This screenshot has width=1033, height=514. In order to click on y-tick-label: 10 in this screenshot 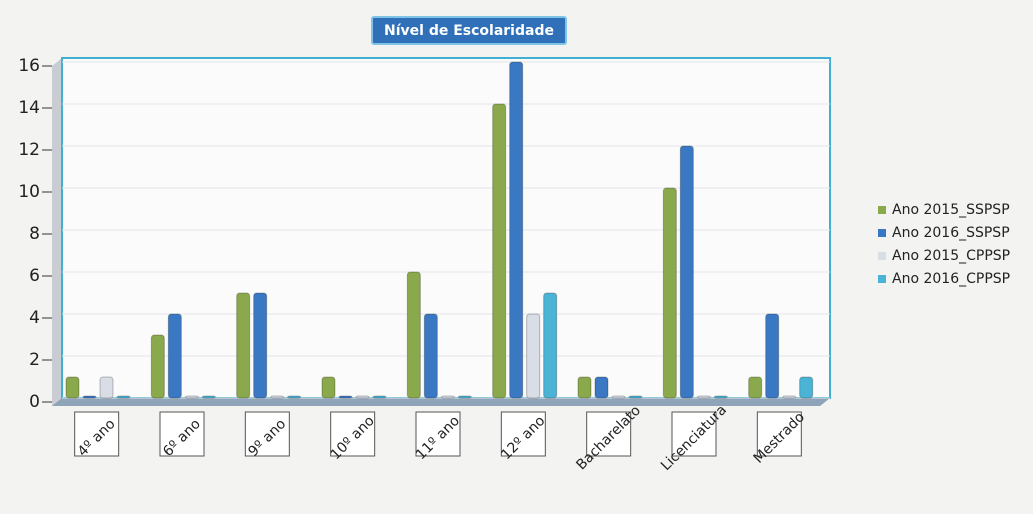, I will do `click(29, 192)`.